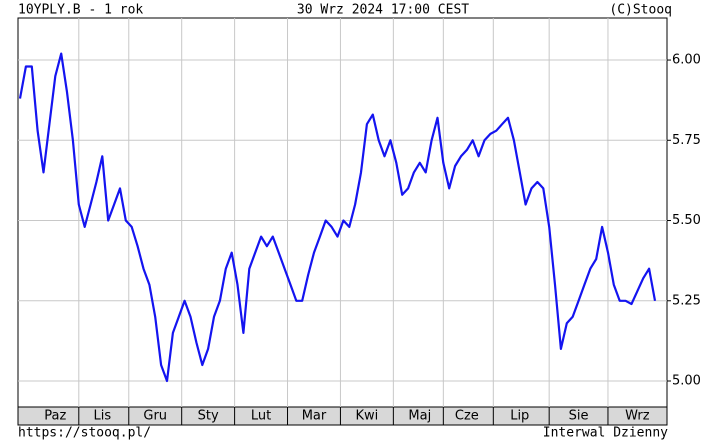 The width and height of the screenshot is (715, 443). Describe the element at coordinates (84, 433) in the screenshot. I see `footer-link: https://stooq.pl/` at that location.